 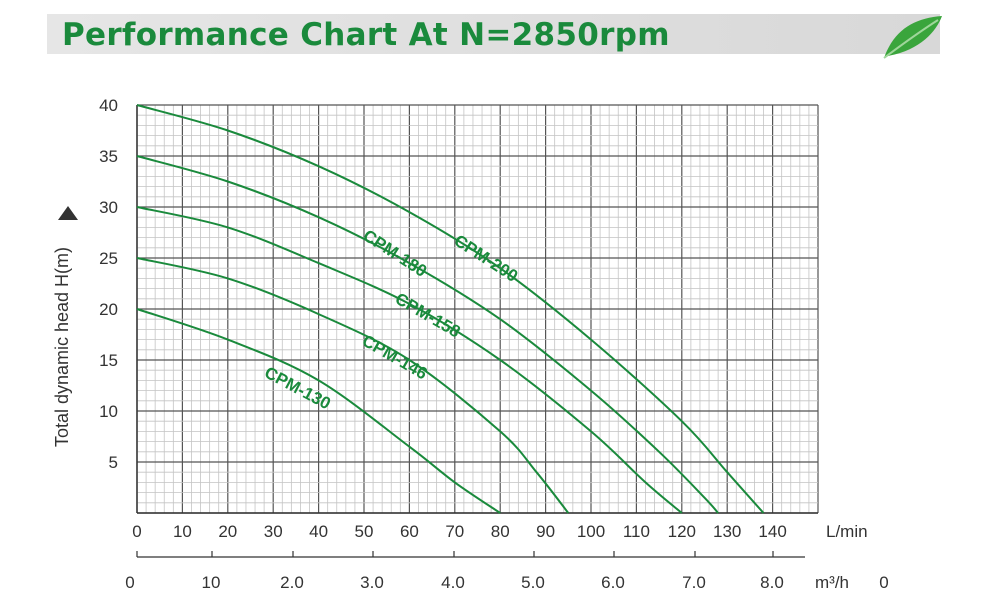 I want to click on y-axis-label: Total dynamic head H(m), so click(x=62, y=347).